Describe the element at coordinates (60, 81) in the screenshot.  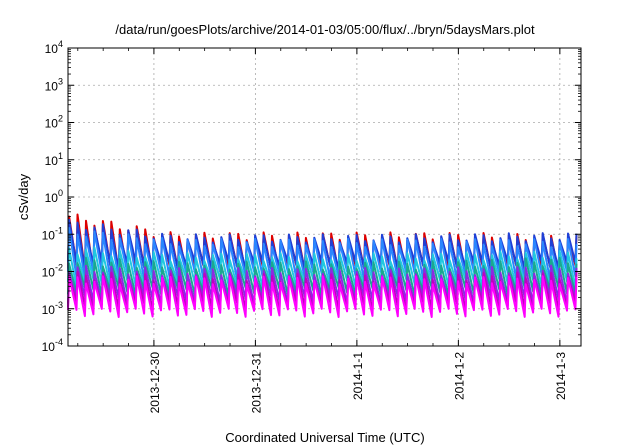
I see `y-tick-exponent: 3` at that location.